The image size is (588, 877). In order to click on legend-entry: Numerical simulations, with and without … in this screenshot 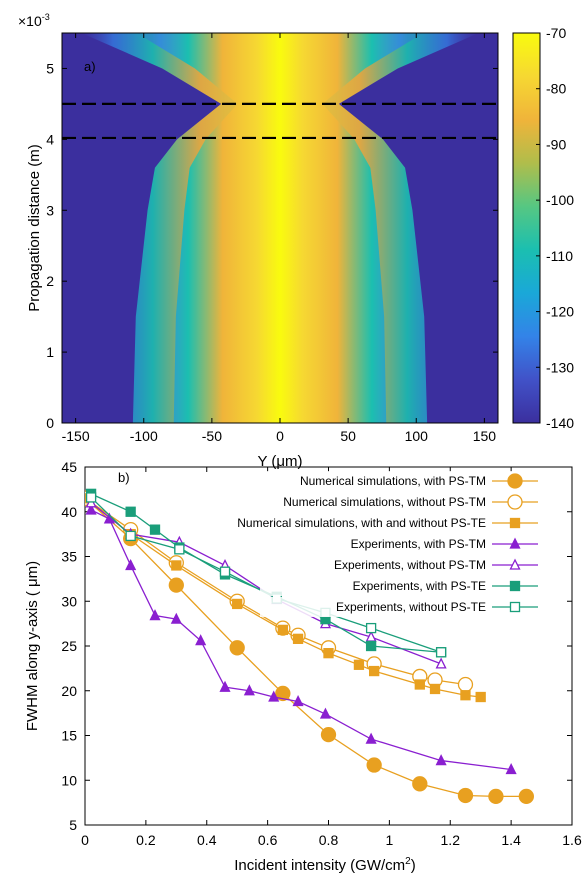, I will do `click(393, 523)`.